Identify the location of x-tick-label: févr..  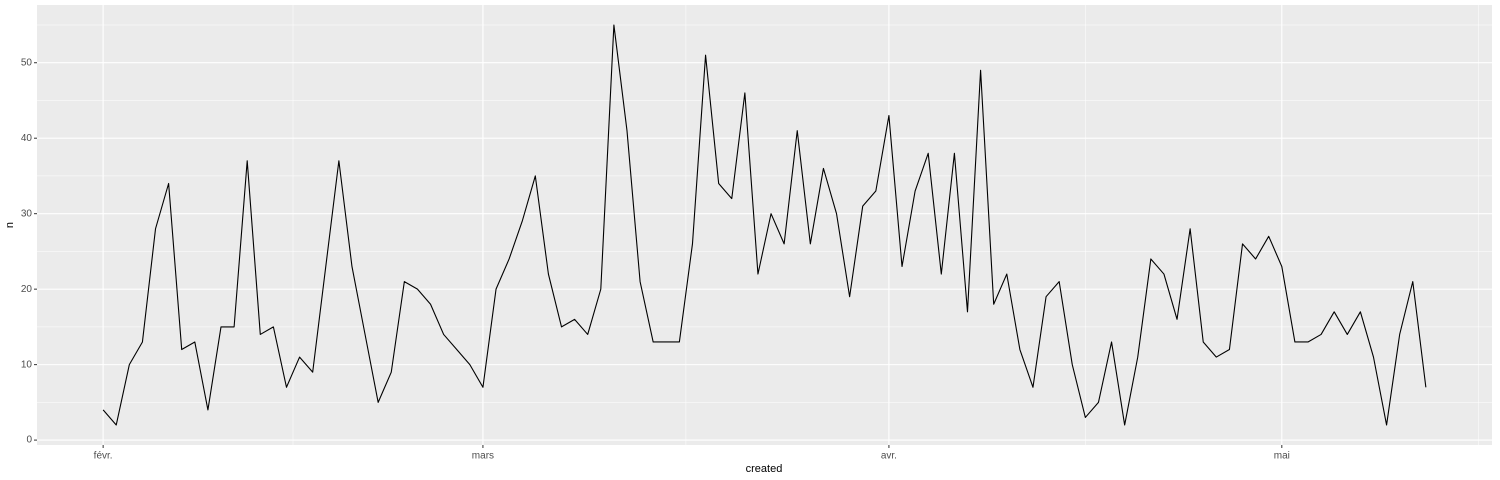
(103, 456).